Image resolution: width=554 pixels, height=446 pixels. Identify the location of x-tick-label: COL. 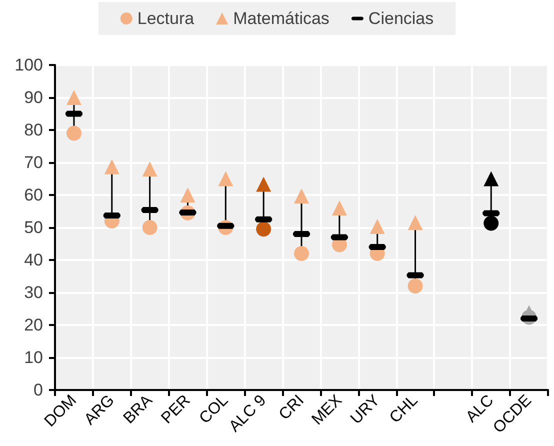
(214, 410).